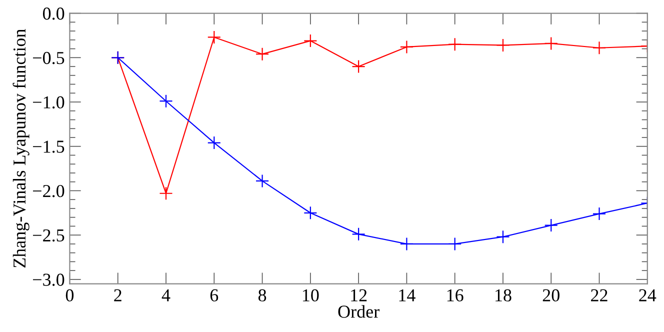 Image resolution: width=664 pixels, height=332 pixels. Describe the element at coordinates (53, 14) in the screenshot. I see `y-tick-label: 0.0` at that location.